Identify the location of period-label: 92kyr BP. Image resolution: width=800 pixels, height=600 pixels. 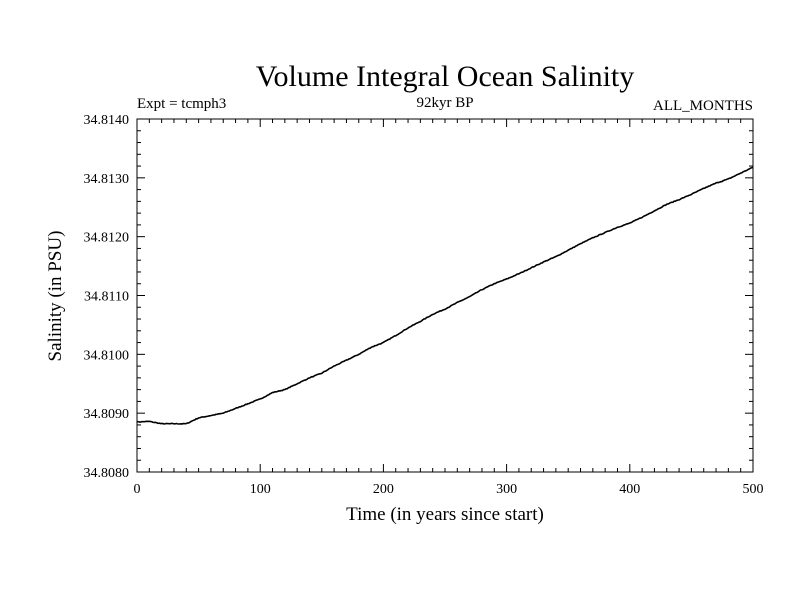
(444, 103).